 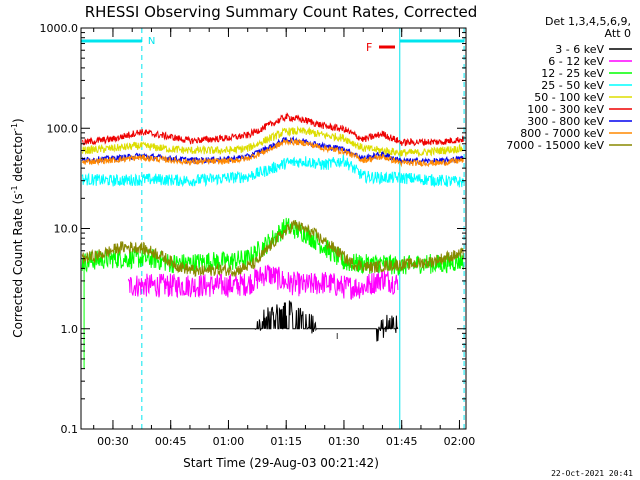 What do you see at coordinates (70, 329) in the screenshot?
I see `y-tick-label: 1.0` at bounding box center [70, 329].